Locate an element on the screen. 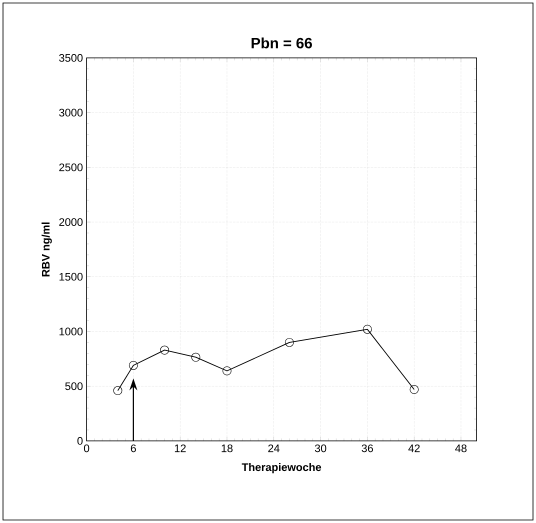 The width and height of the screenshot is (536, 523). y-axis-title: RBV ng/ml is located at coordinates (47, 249).